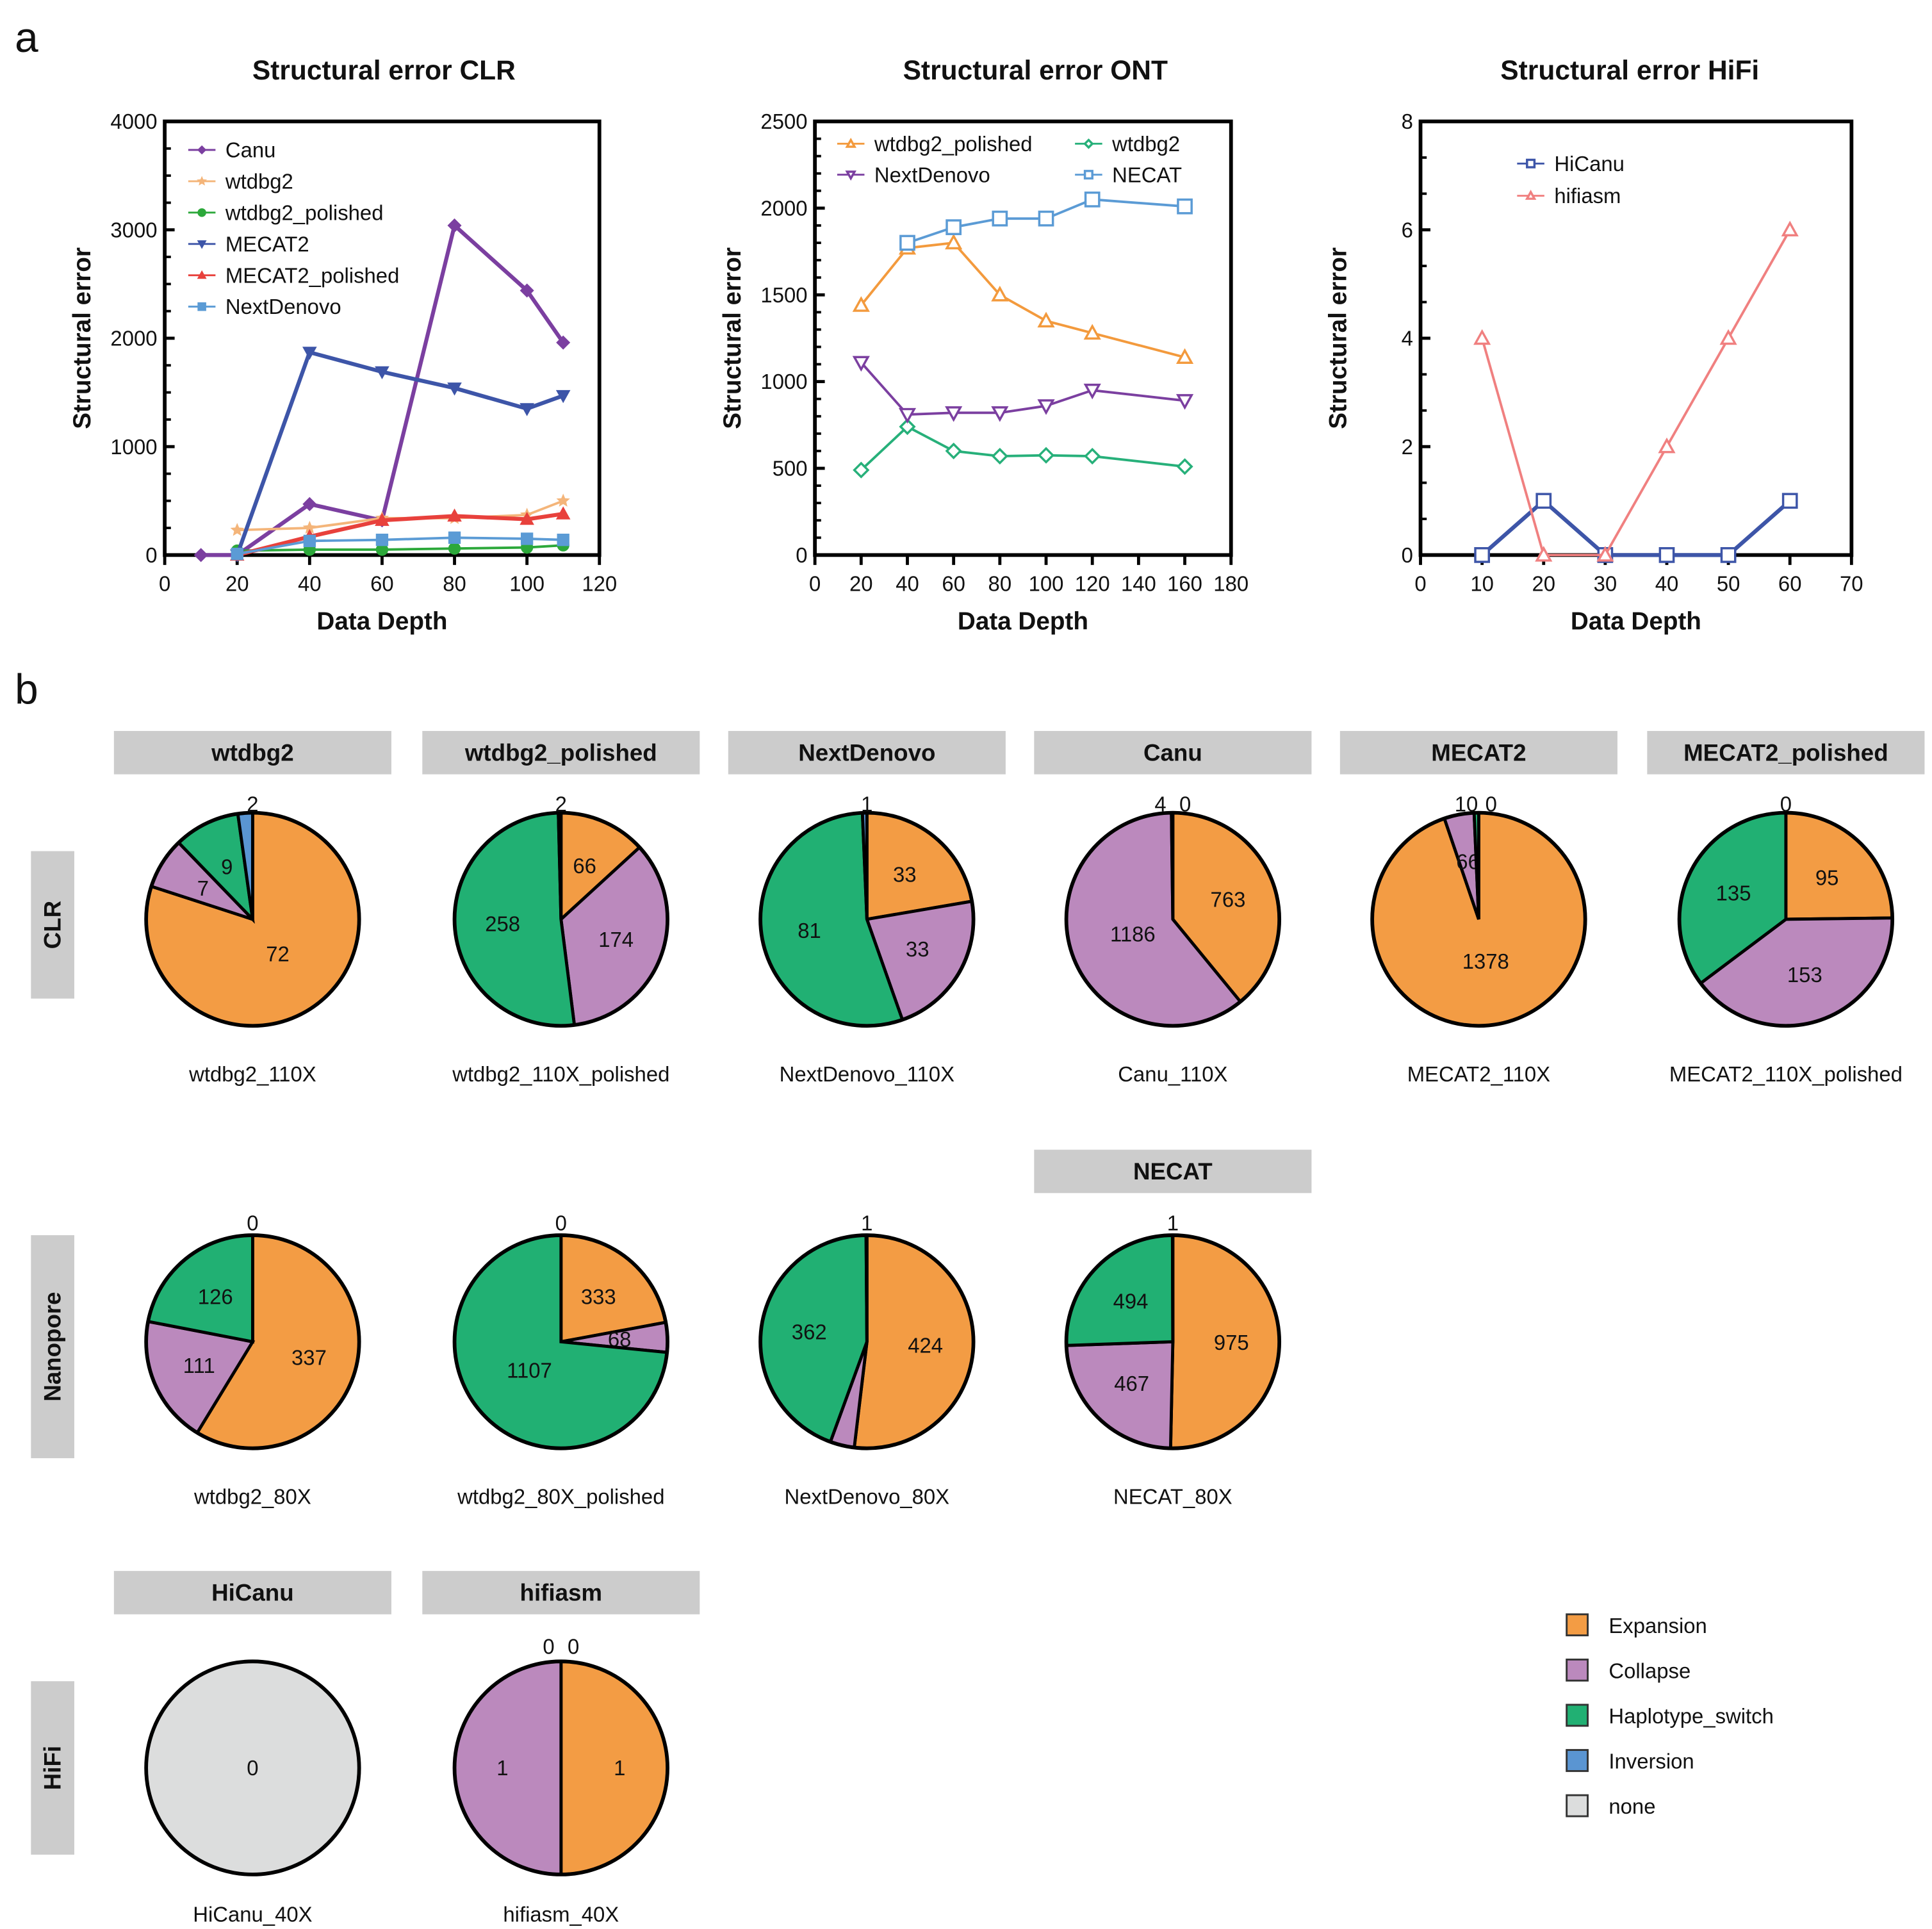 The height and width of the screenshot is (1929, 1932). I want to click on y-tick-label: 0, so click(1407, 555).